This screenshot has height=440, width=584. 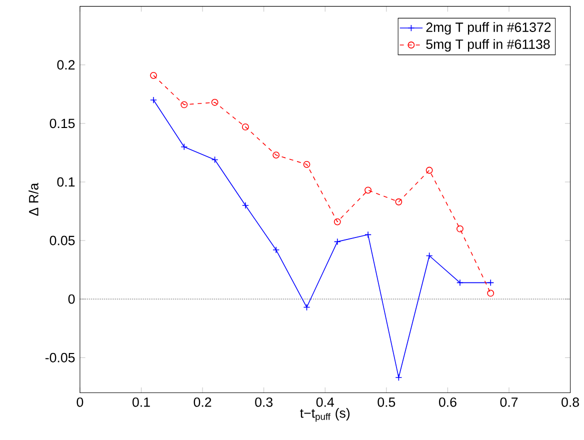 I want to click on legend-label: 2mg T puff in #61372, so click(x=488, y=28).